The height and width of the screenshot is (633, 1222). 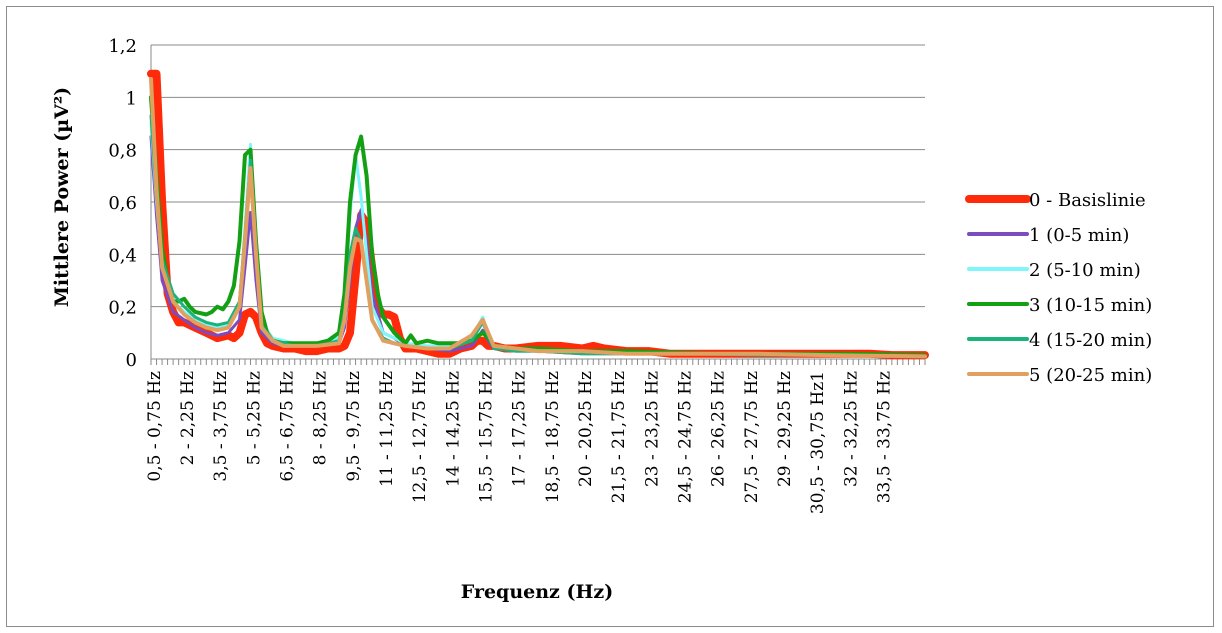 I want to click on legend-label-2: 2 (5-10 min), so click(x=1085, y=270).